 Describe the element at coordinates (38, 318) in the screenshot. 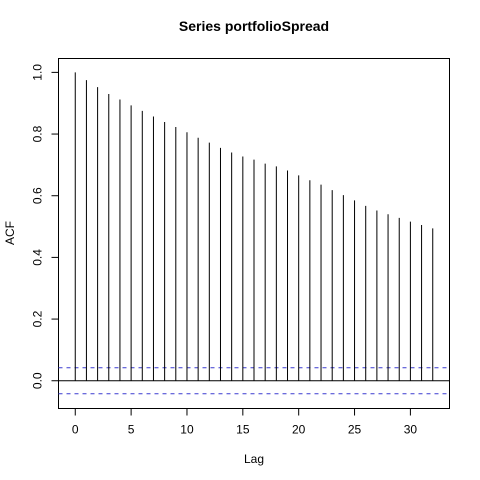

I see `y-tick-label: 0.2` at that location.